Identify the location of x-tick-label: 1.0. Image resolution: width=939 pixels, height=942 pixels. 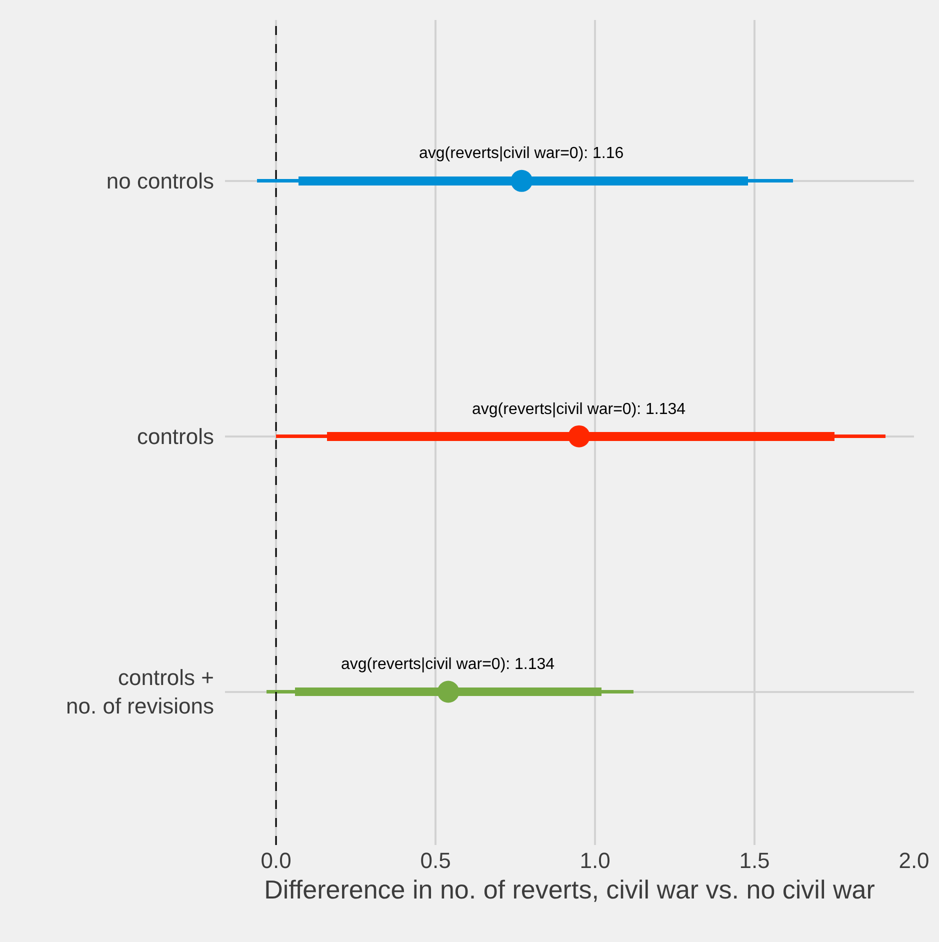
(595, 860).